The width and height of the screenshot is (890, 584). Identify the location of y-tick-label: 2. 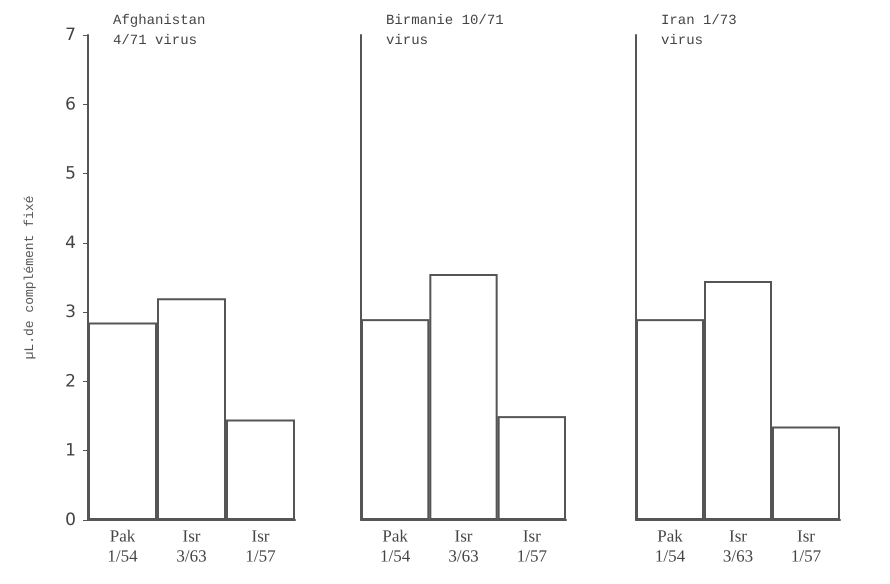
(70, 381).